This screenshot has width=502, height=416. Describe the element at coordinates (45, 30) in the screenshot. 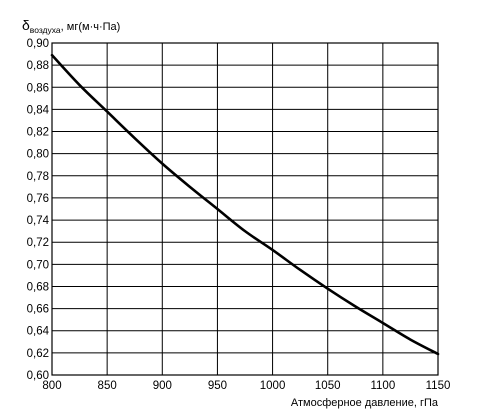

I see `y-axis-title-subscript: воздуха` at that location.